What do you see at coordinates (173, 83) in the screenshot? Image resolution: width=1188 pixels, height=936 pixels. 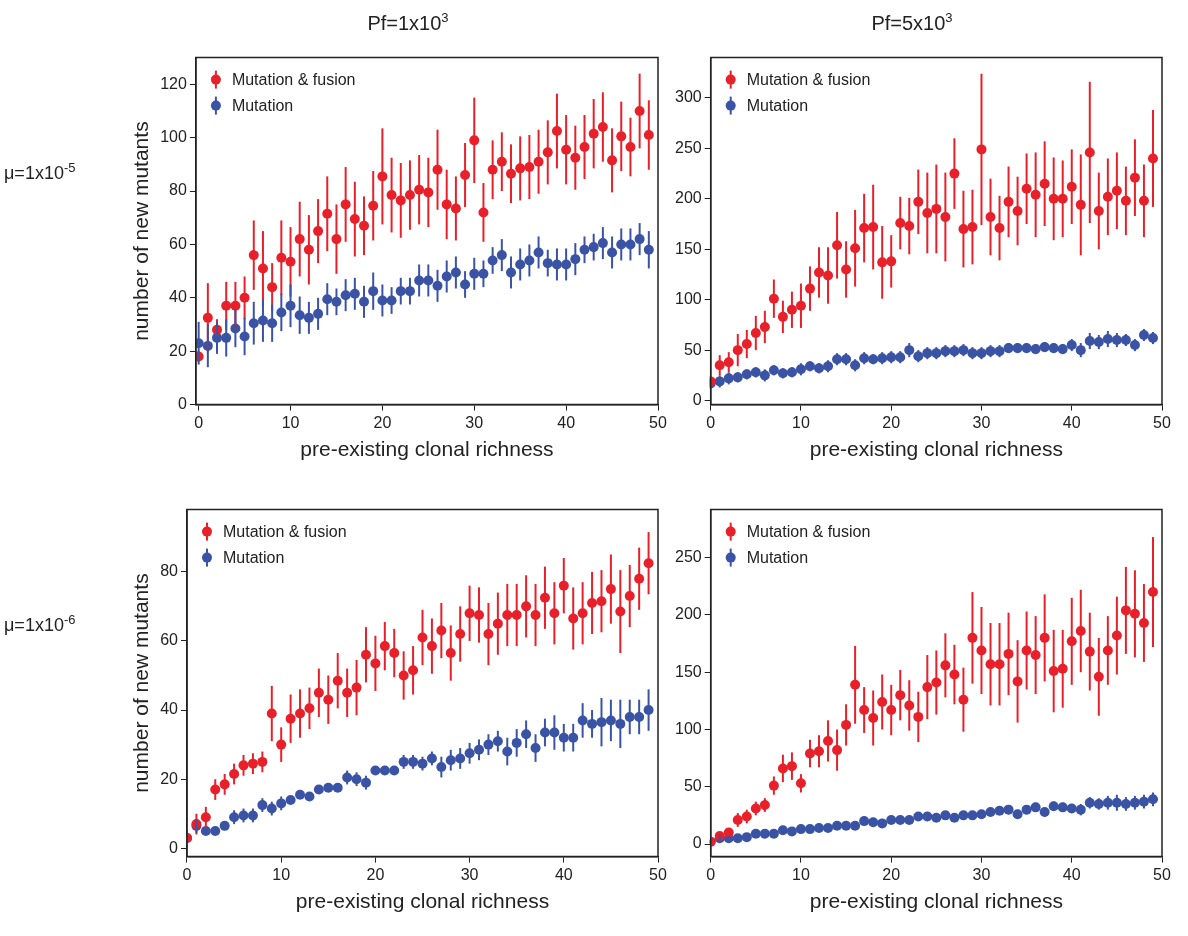 I see `y-tick-label: 120` at bounding box center [173, 83].